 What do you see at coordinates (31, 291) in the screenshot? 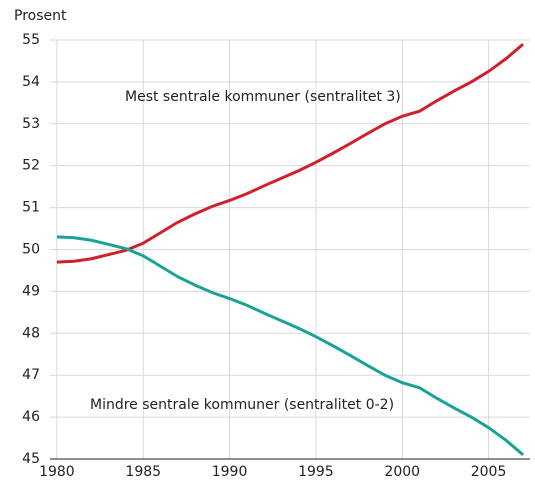
I see `y-tick-label: 49` at bounding box center [31, 291].